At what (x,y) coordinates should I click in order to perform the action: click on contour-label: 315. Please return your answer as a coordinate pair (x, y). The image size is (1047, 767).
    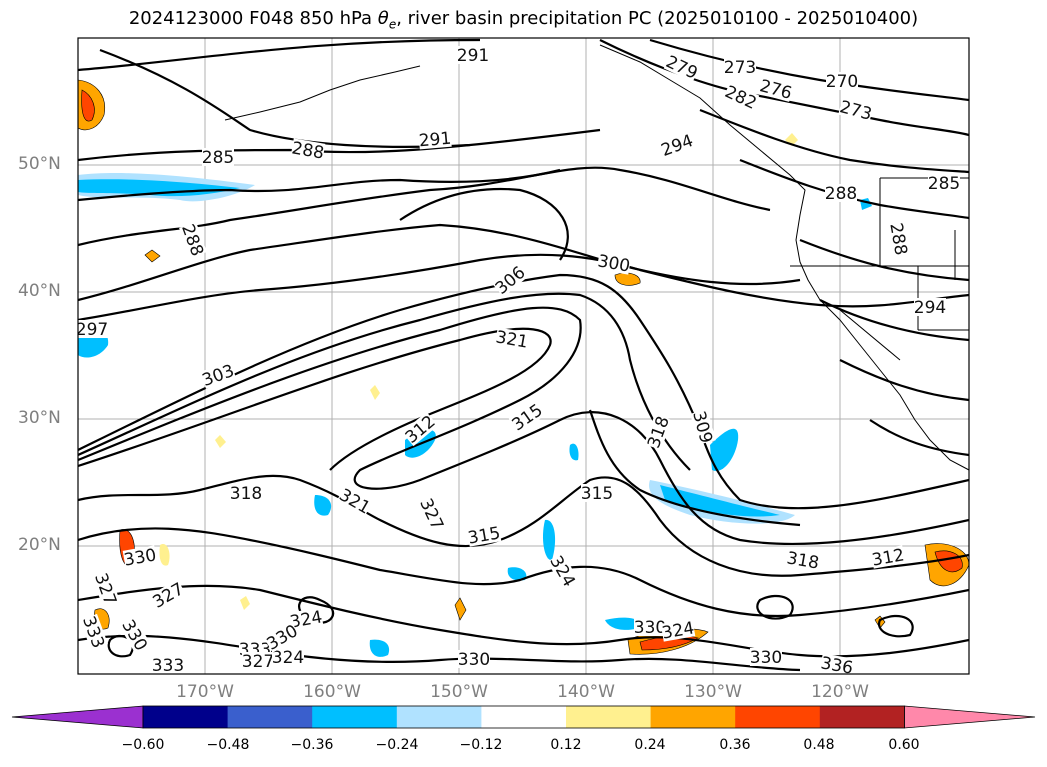
    Looking at the image, I should click on (597, 494).